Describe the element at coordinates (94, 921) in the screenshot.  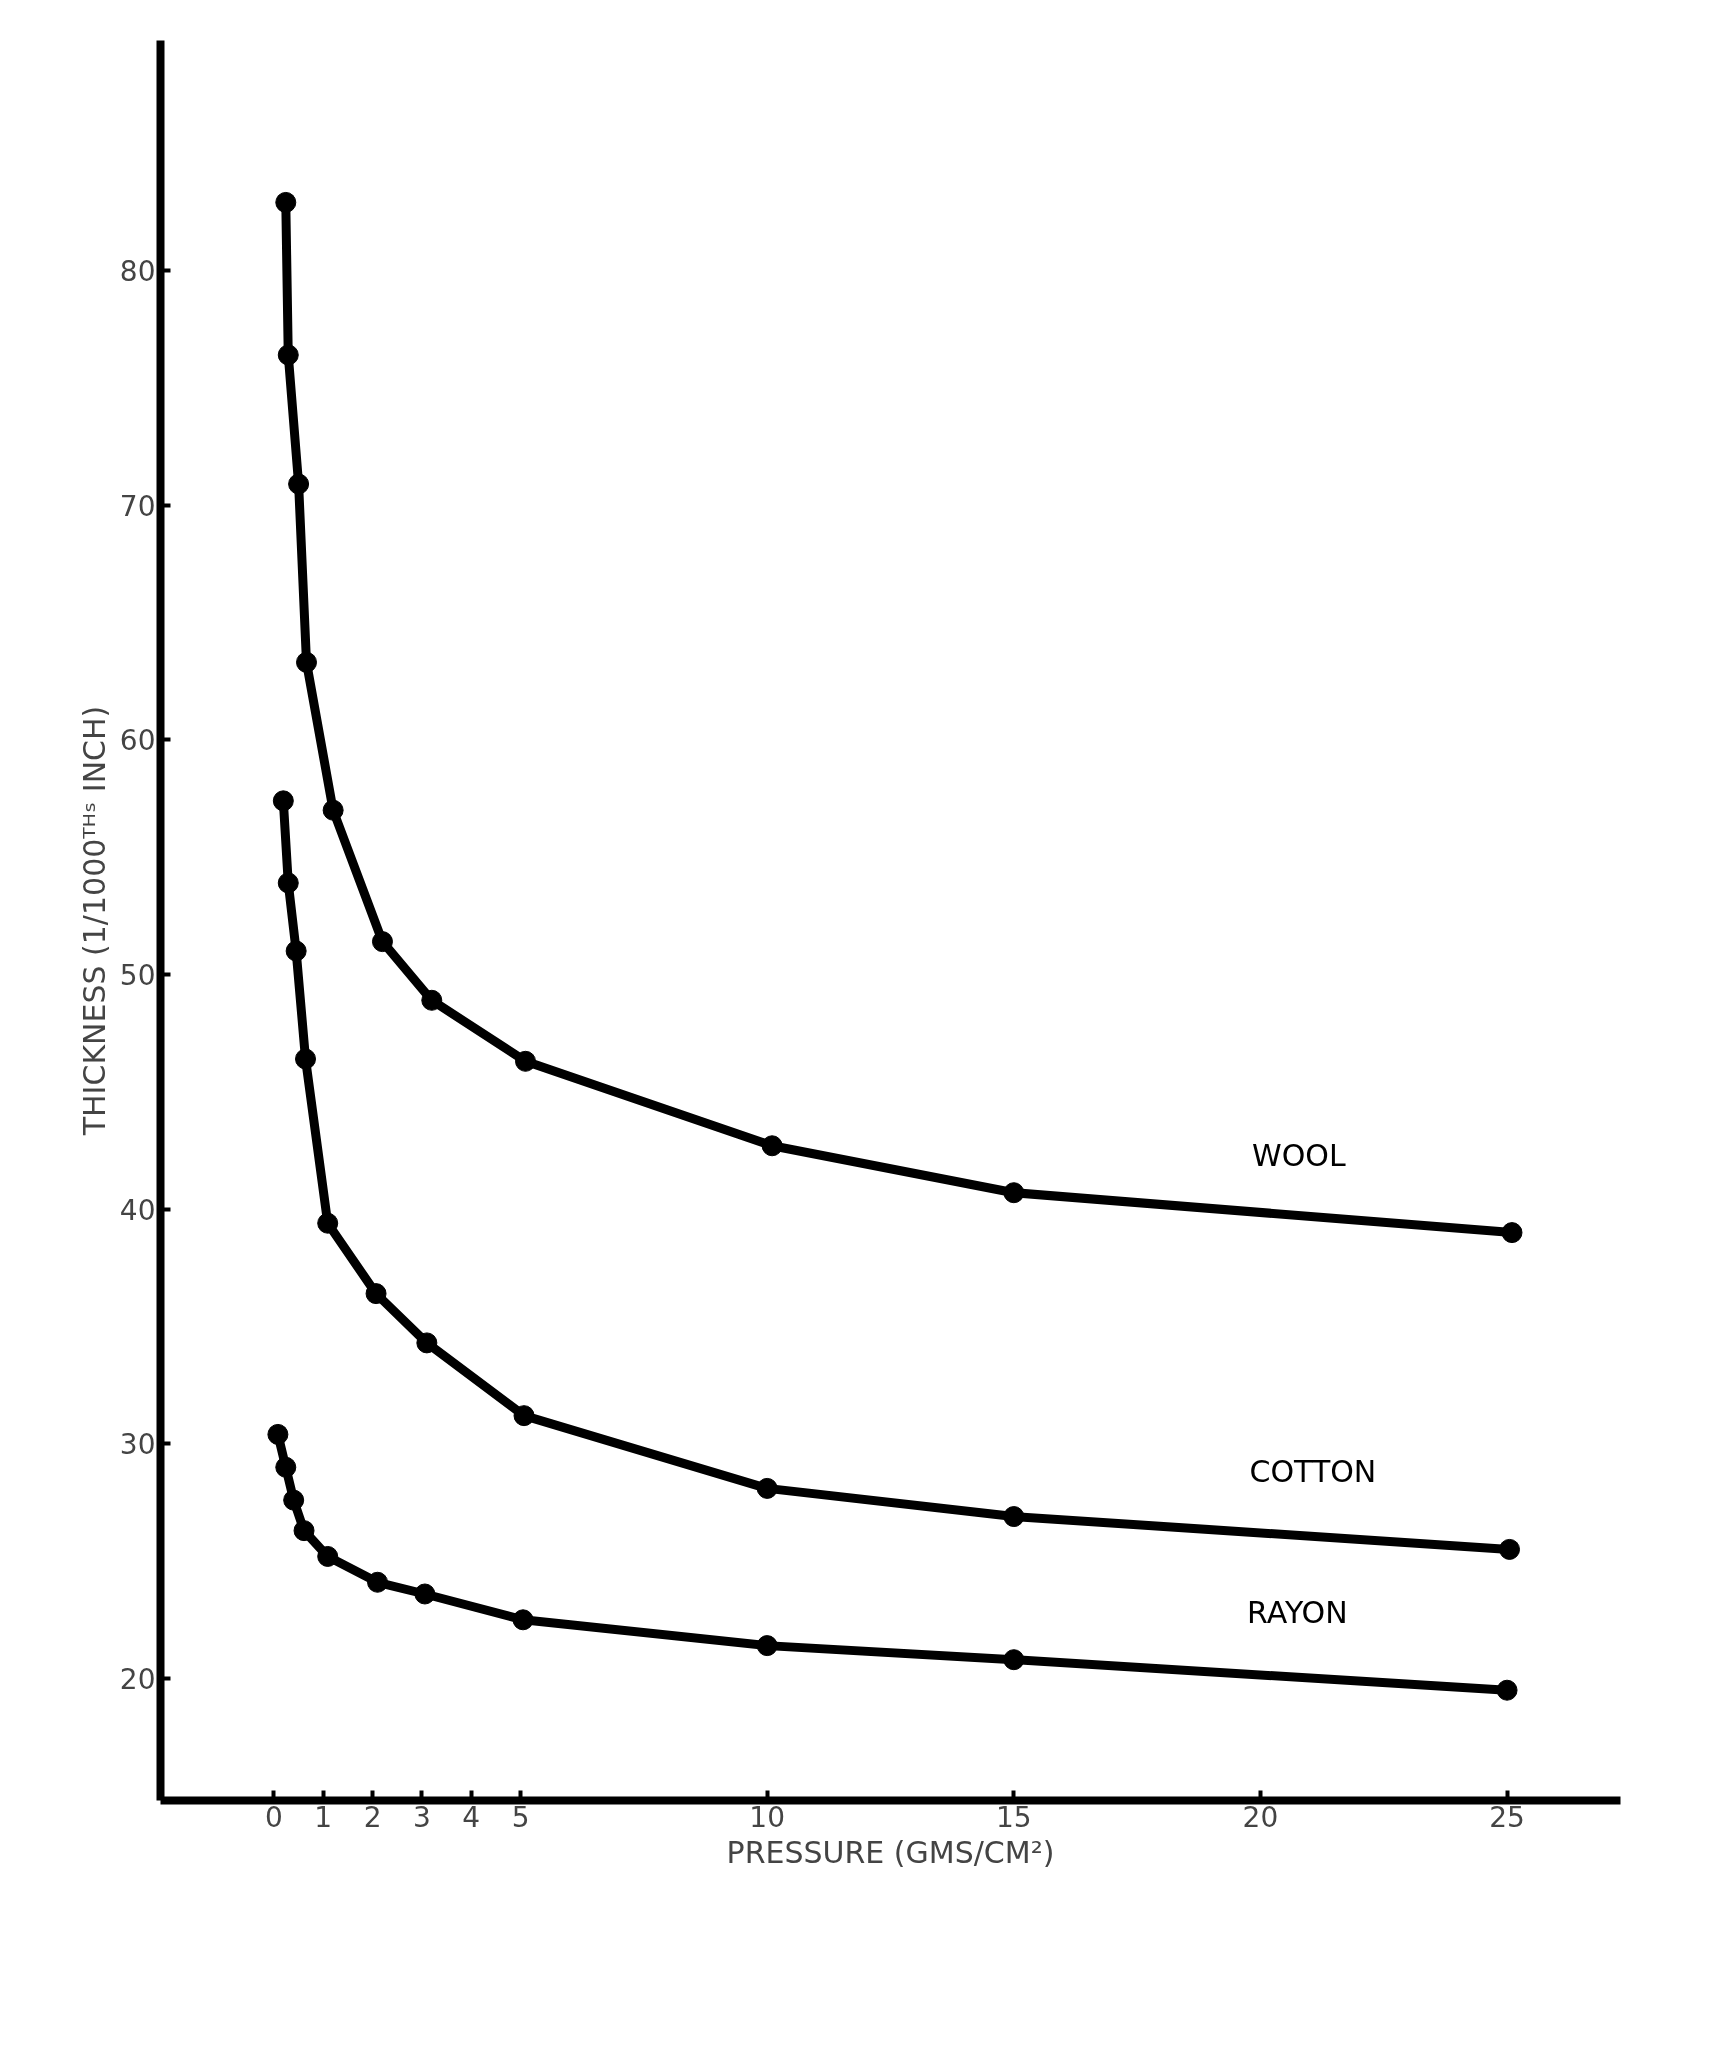
I see `y-axis-title: THICKNESS (1/1000ᵀᴴˢ INCH)` at that location.